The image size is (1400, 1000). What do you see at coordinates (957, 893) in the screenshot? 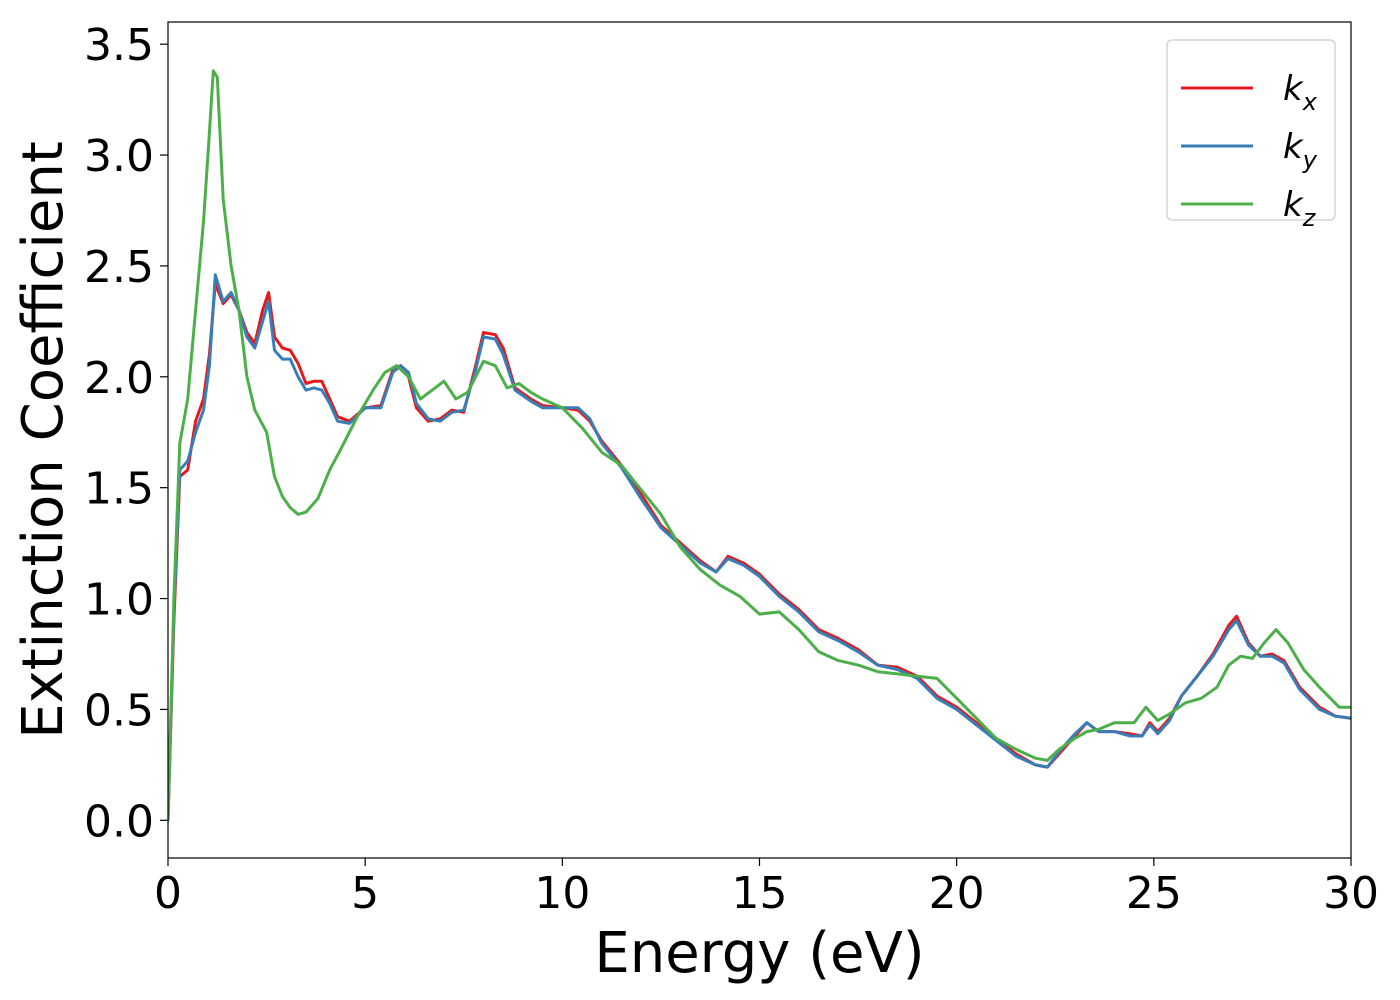
I see `x-tick-label: 20` at bounding box center [957, 893].